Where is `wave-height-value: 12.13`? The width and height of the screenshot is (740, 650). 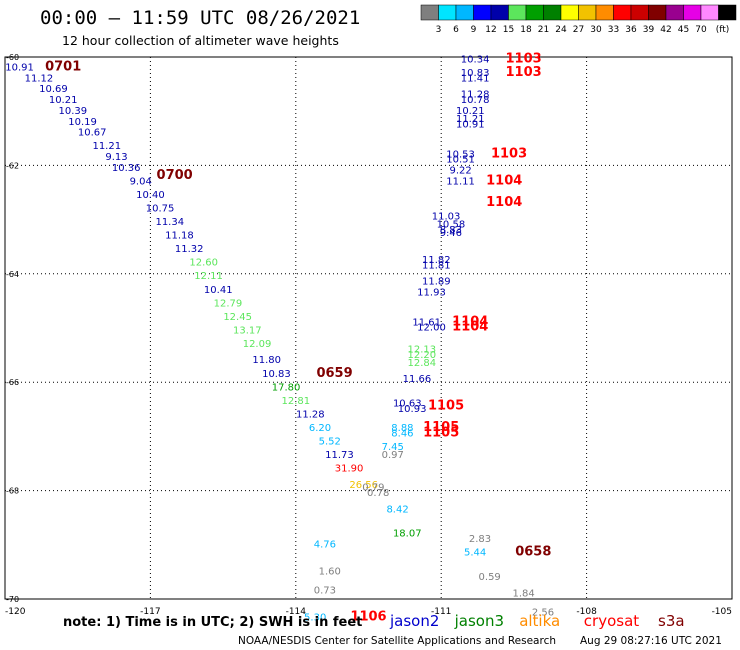
wave-height-value: 12.13 is located at coordinates (421, 349).